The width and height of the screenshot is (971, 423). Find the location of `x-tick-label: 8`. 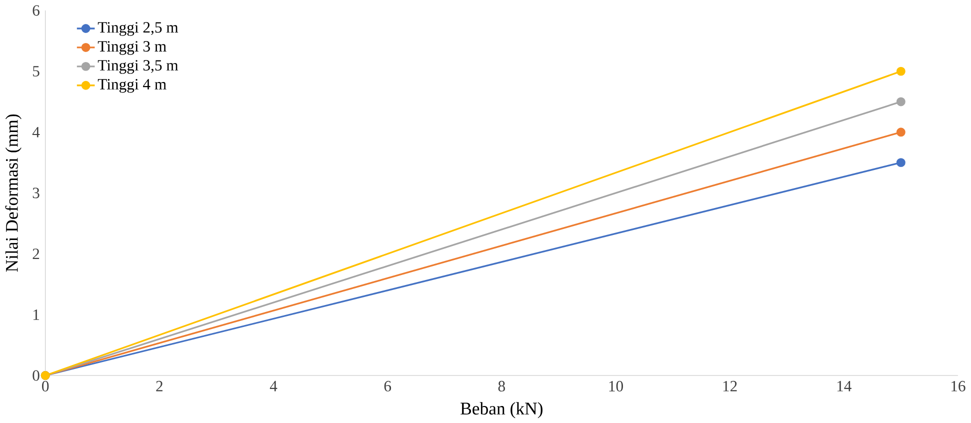

x-tick-label: 8 is located at coordinates (501, 386).